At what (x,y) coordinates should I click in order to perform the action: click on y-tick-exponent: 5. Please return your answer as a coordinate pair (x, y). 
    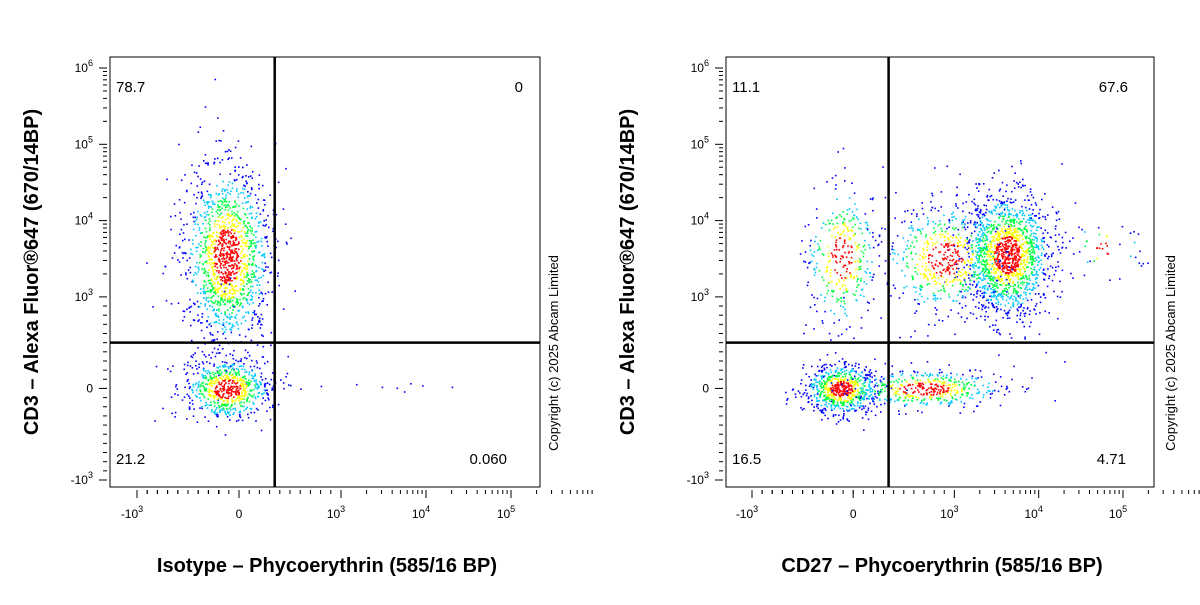
    Looking at the image, I should click on (90, 139).